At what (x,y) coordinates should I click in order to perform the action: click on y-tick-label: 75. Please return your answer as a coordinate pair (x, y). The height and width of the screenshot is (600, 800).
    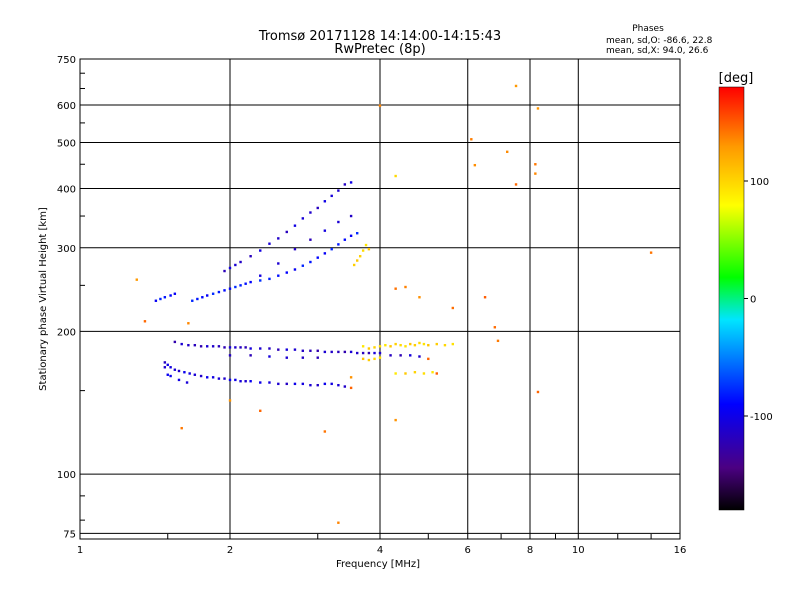
    Looking at the image, I should click on (69, 534).